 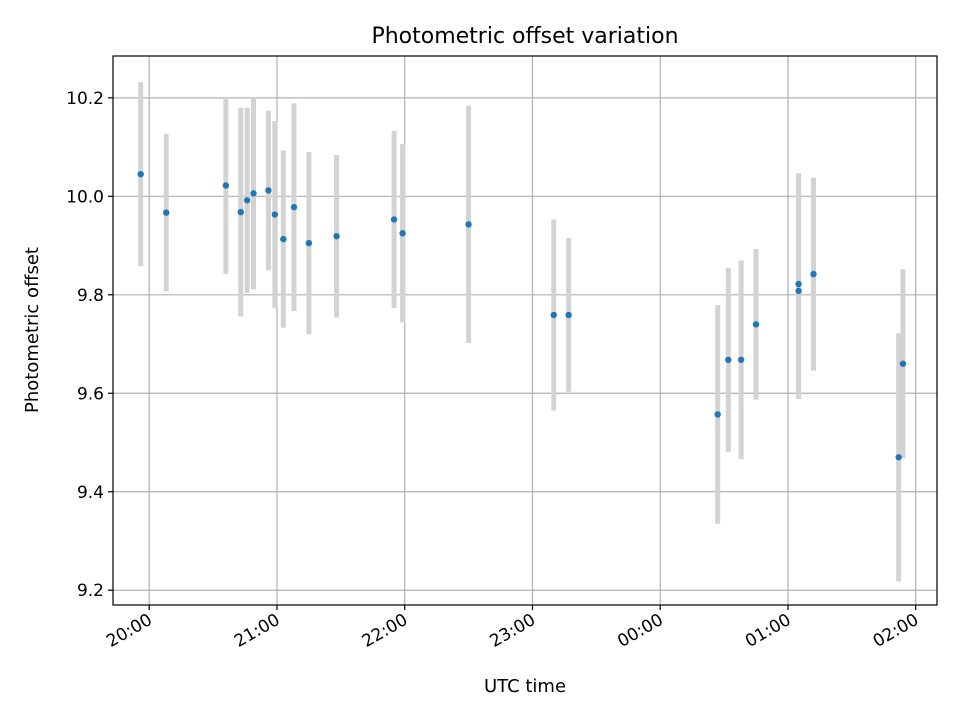 I want to click on y-tick-label: 9.6, so click(x=90, y=394).